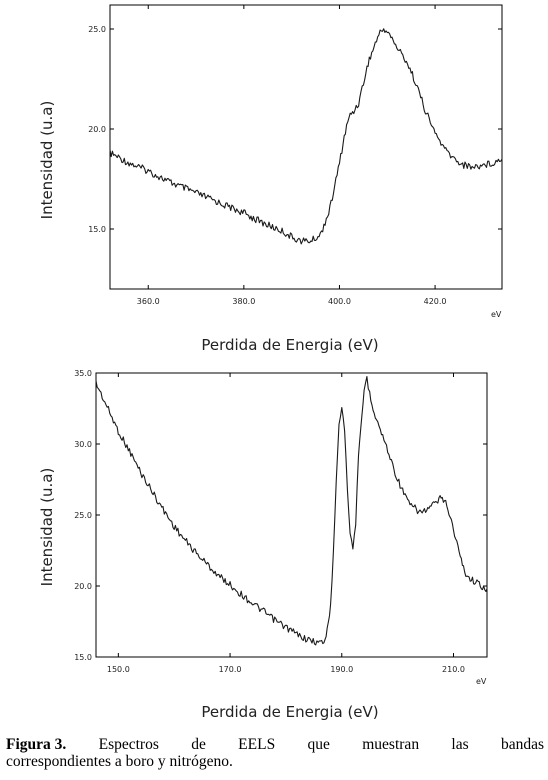  I want to click on x-tick-label: 190.0, so click(341, 669).